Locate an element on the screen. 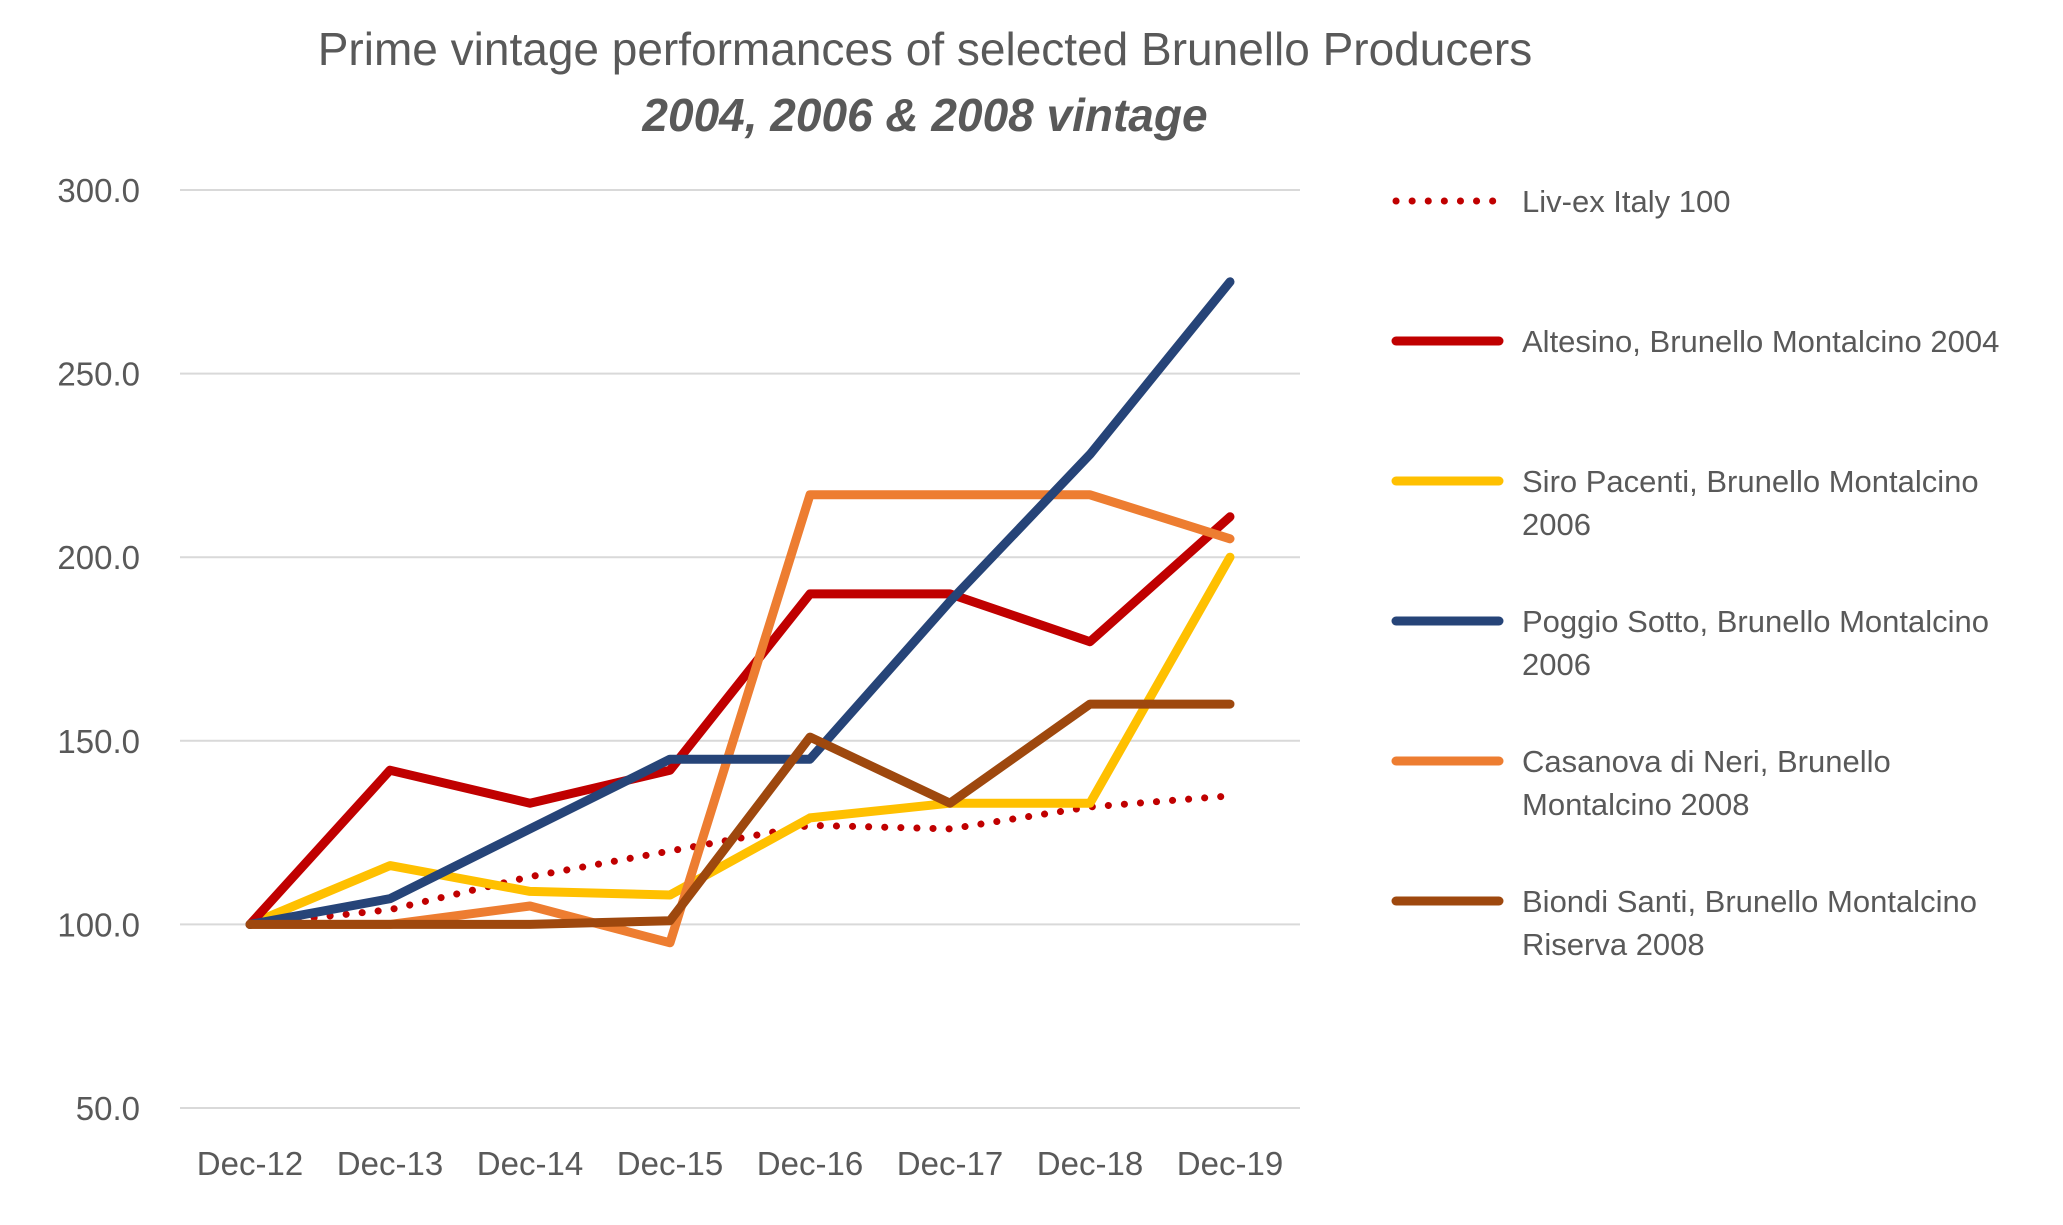  y-tick-label: 150.0 is located at coordinates (98, 741).